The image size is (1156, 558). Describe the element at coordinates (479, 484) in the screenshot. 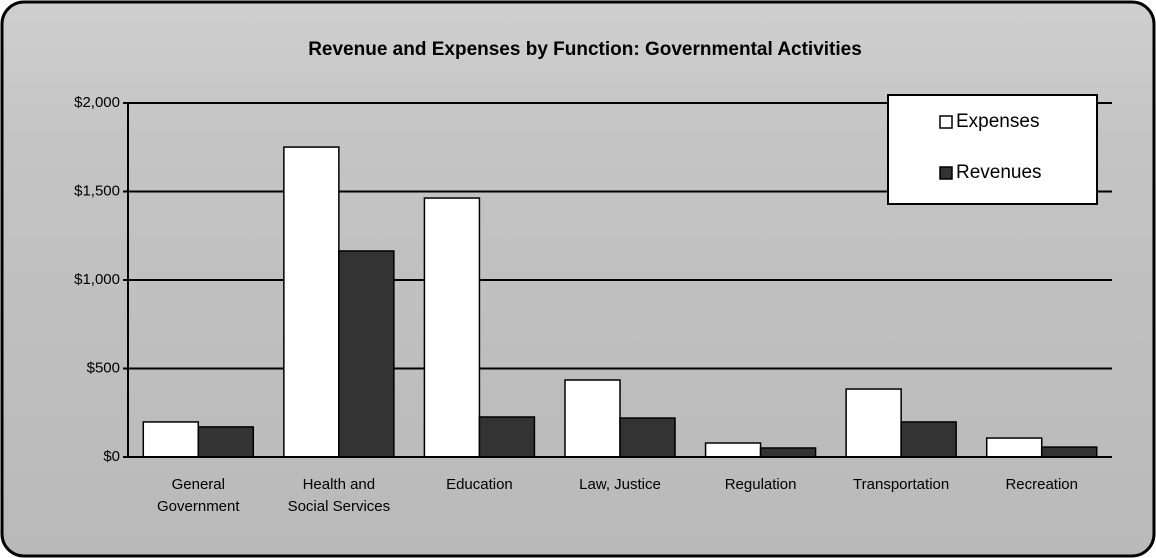

I see `x-tick-label: Education` at that location.